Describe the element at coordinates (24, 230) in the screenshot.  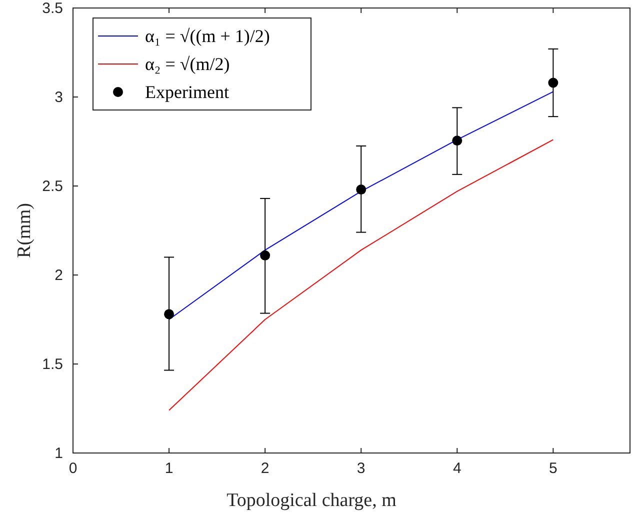
I see `y-axis-title: R(mm)` at that location.